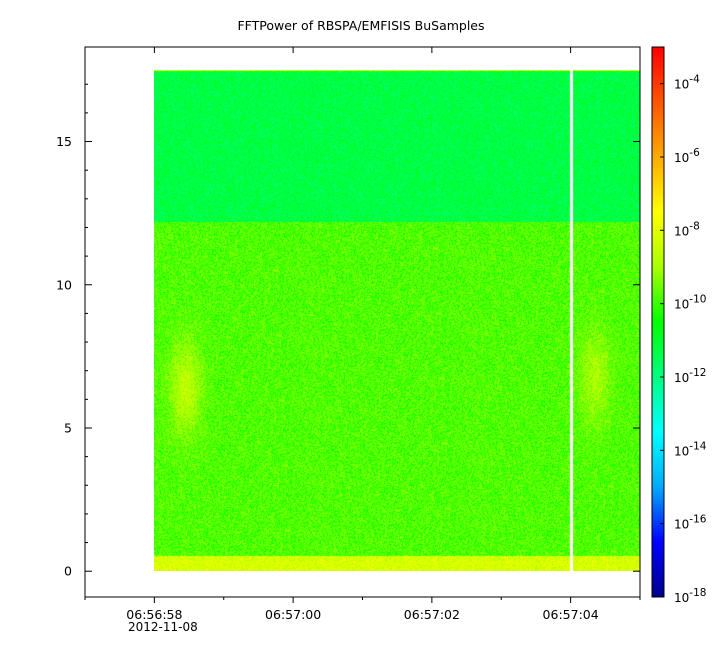 The image size is (724, 660). What do you see at coordinates (690, 303) in the screenshot?
I see `colorbar-tick-label: 10⁻¹⁰` at bounding box center [690, 303].